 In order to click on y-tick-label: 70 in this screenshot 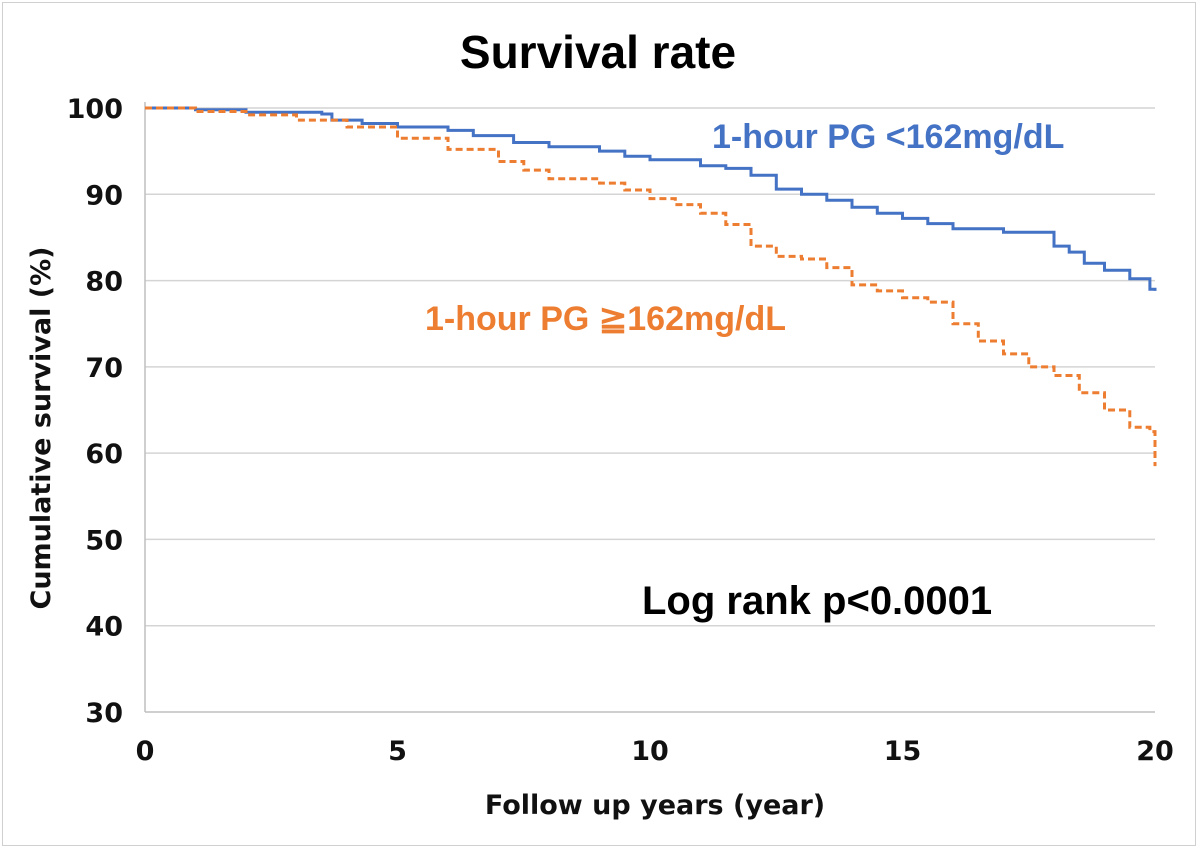, I will do `click(104, 368)`.